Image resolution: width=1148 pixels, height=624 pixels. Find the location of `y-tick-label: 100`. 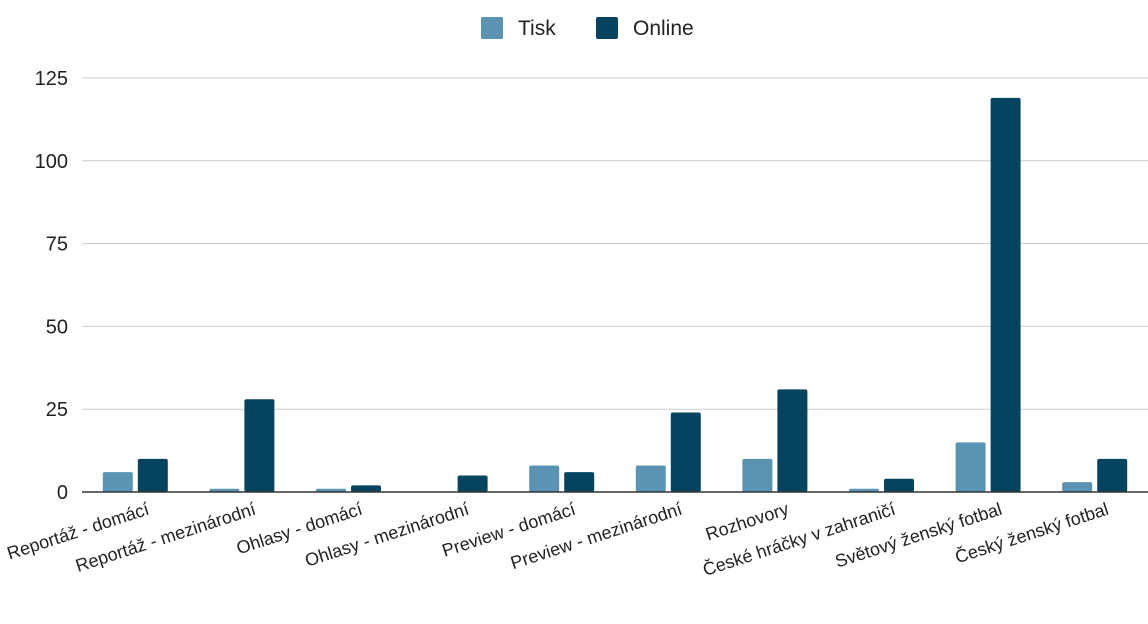

y-tick-label: 100 is located at coordinates (51, 162).